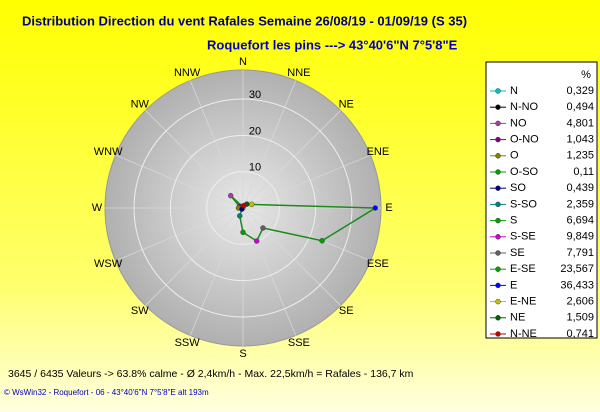  Describe the element at coordinates (580, 156) in the screenshot. I see `legend-value: 1,235` at that location.